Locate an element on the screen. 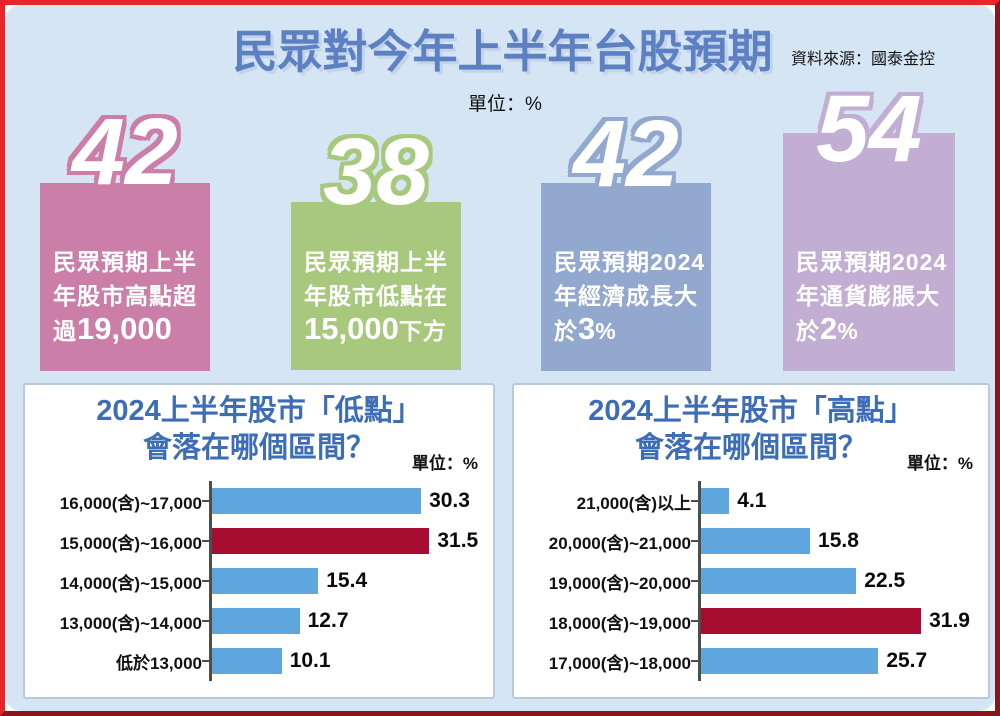 Image resolution: width=1000 pixels, height=716 pixels. caption-text: 年股市高點超 is located at coordinates (125, 296).